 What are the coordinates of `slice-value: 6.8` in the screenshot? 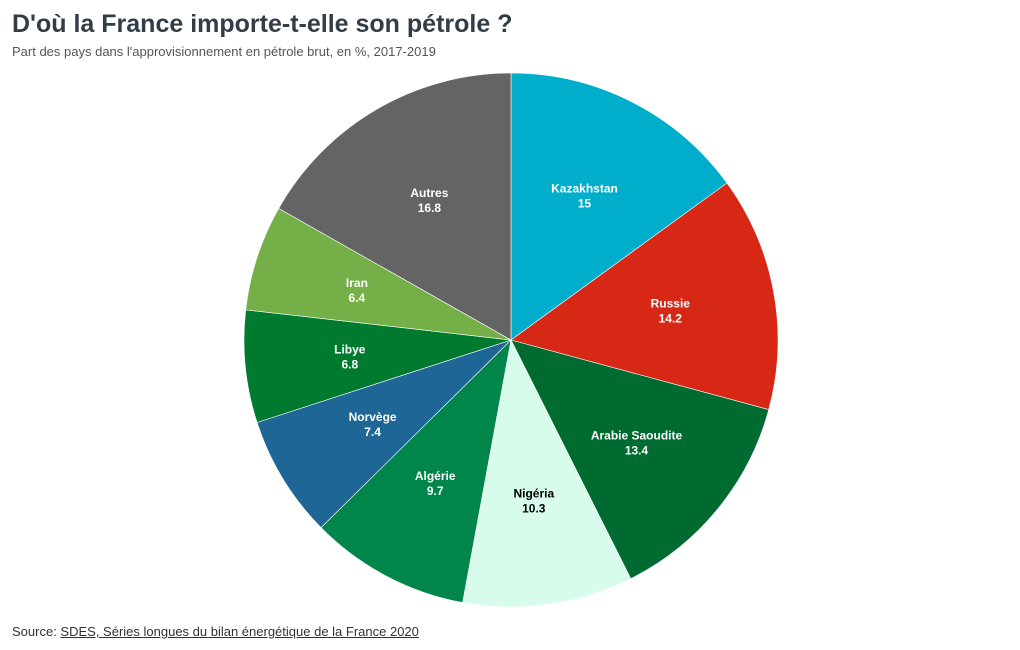 It's located at (349, 364).